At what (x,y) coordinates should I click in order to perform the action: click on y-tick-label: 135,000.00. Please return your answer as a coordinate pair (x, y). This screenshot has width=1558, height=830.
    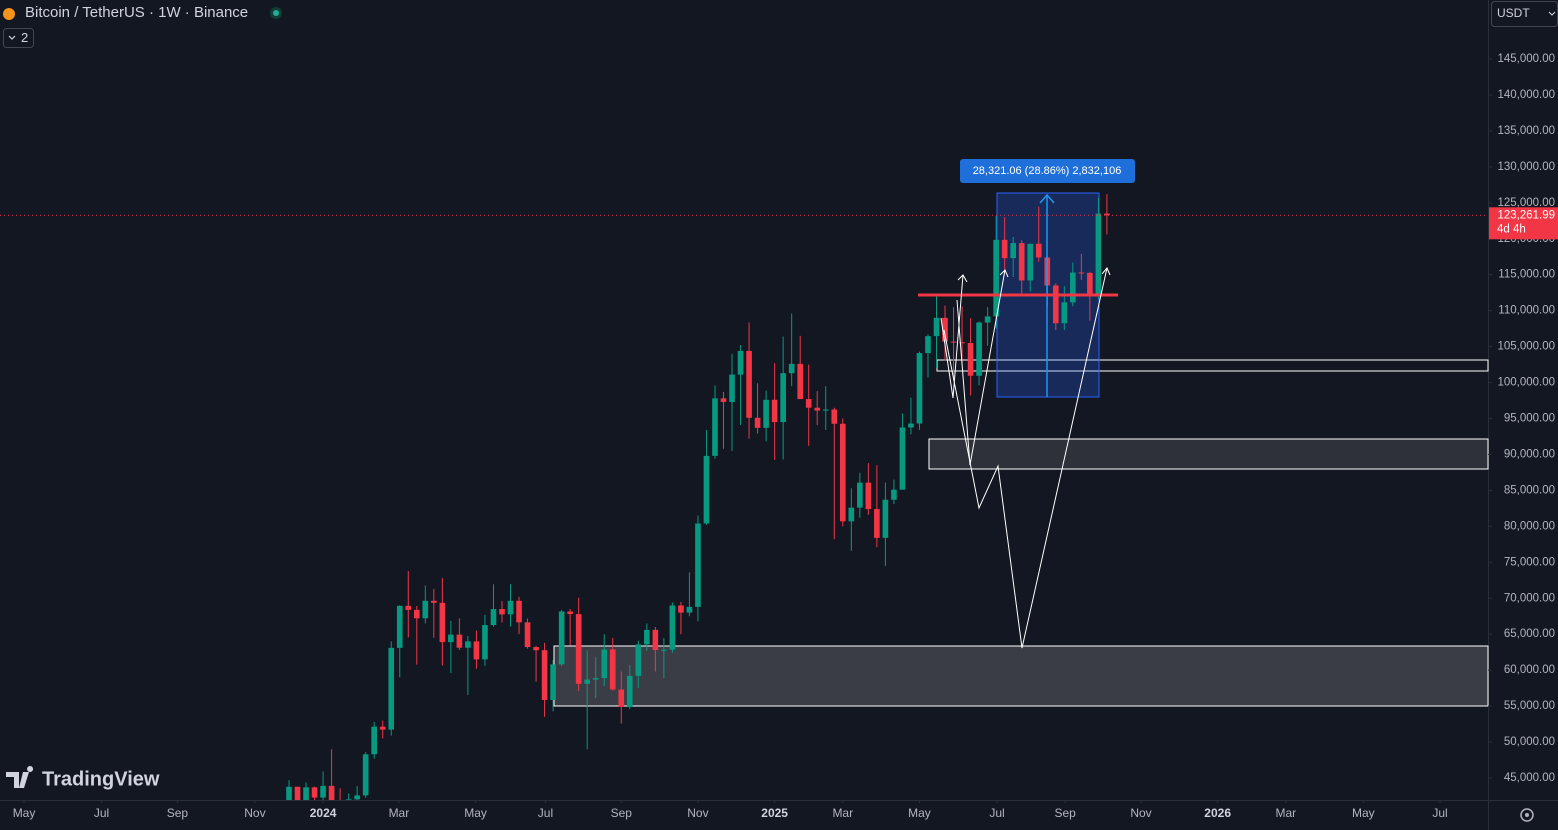
    Looking at the image, I should click on (1526, 131).